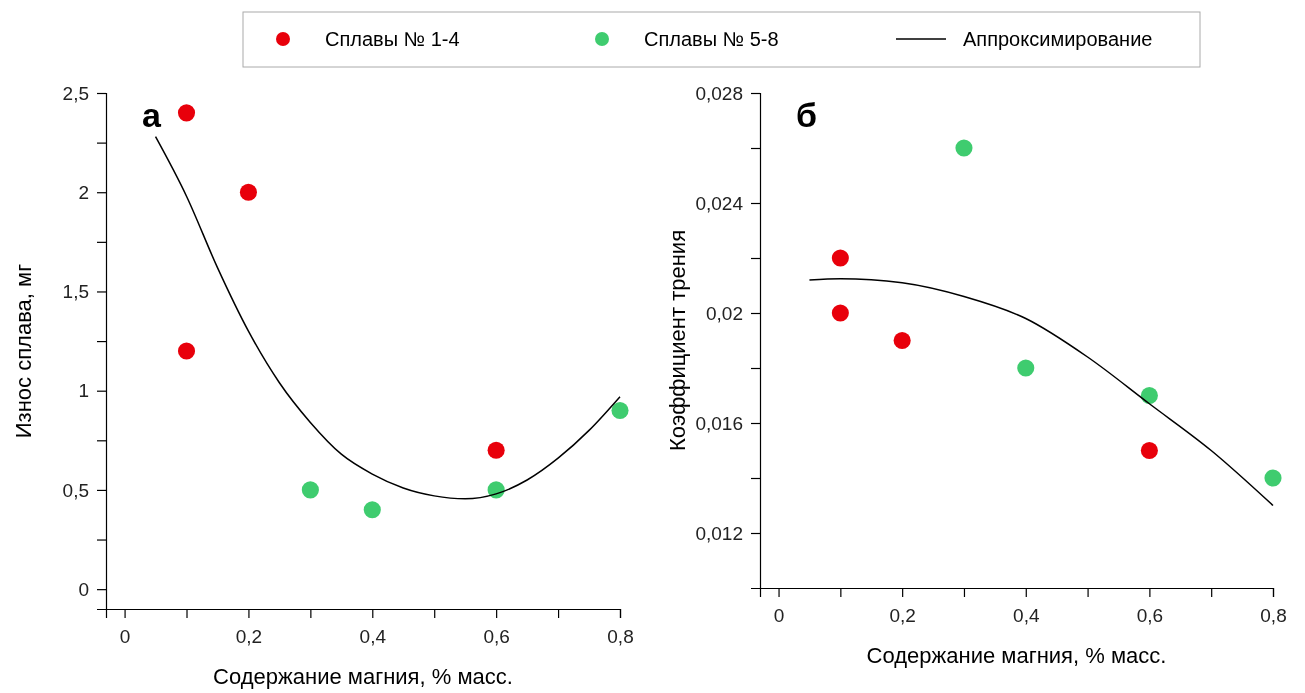  Describe the element at coordinates (711, 39) in the screenshot. I see `legend-label: Сплавы № 5-8` at that location.